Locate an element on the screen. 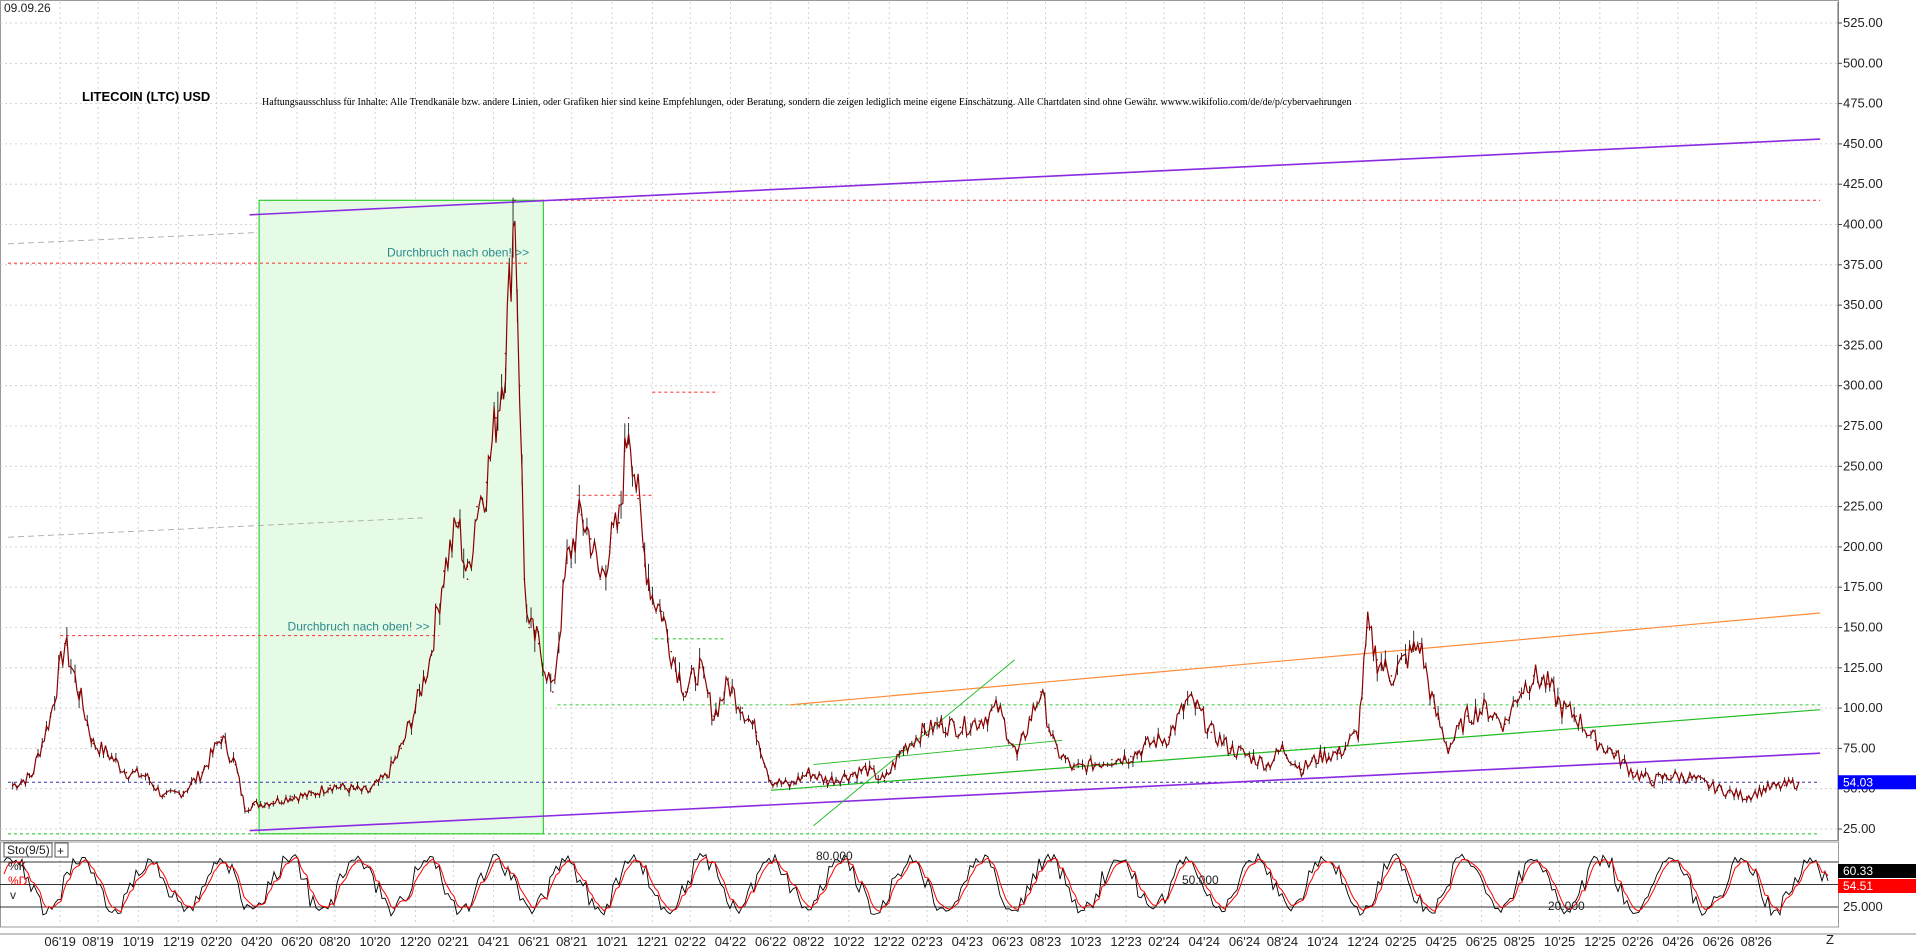  d-line is located at coordinates (916, 884).